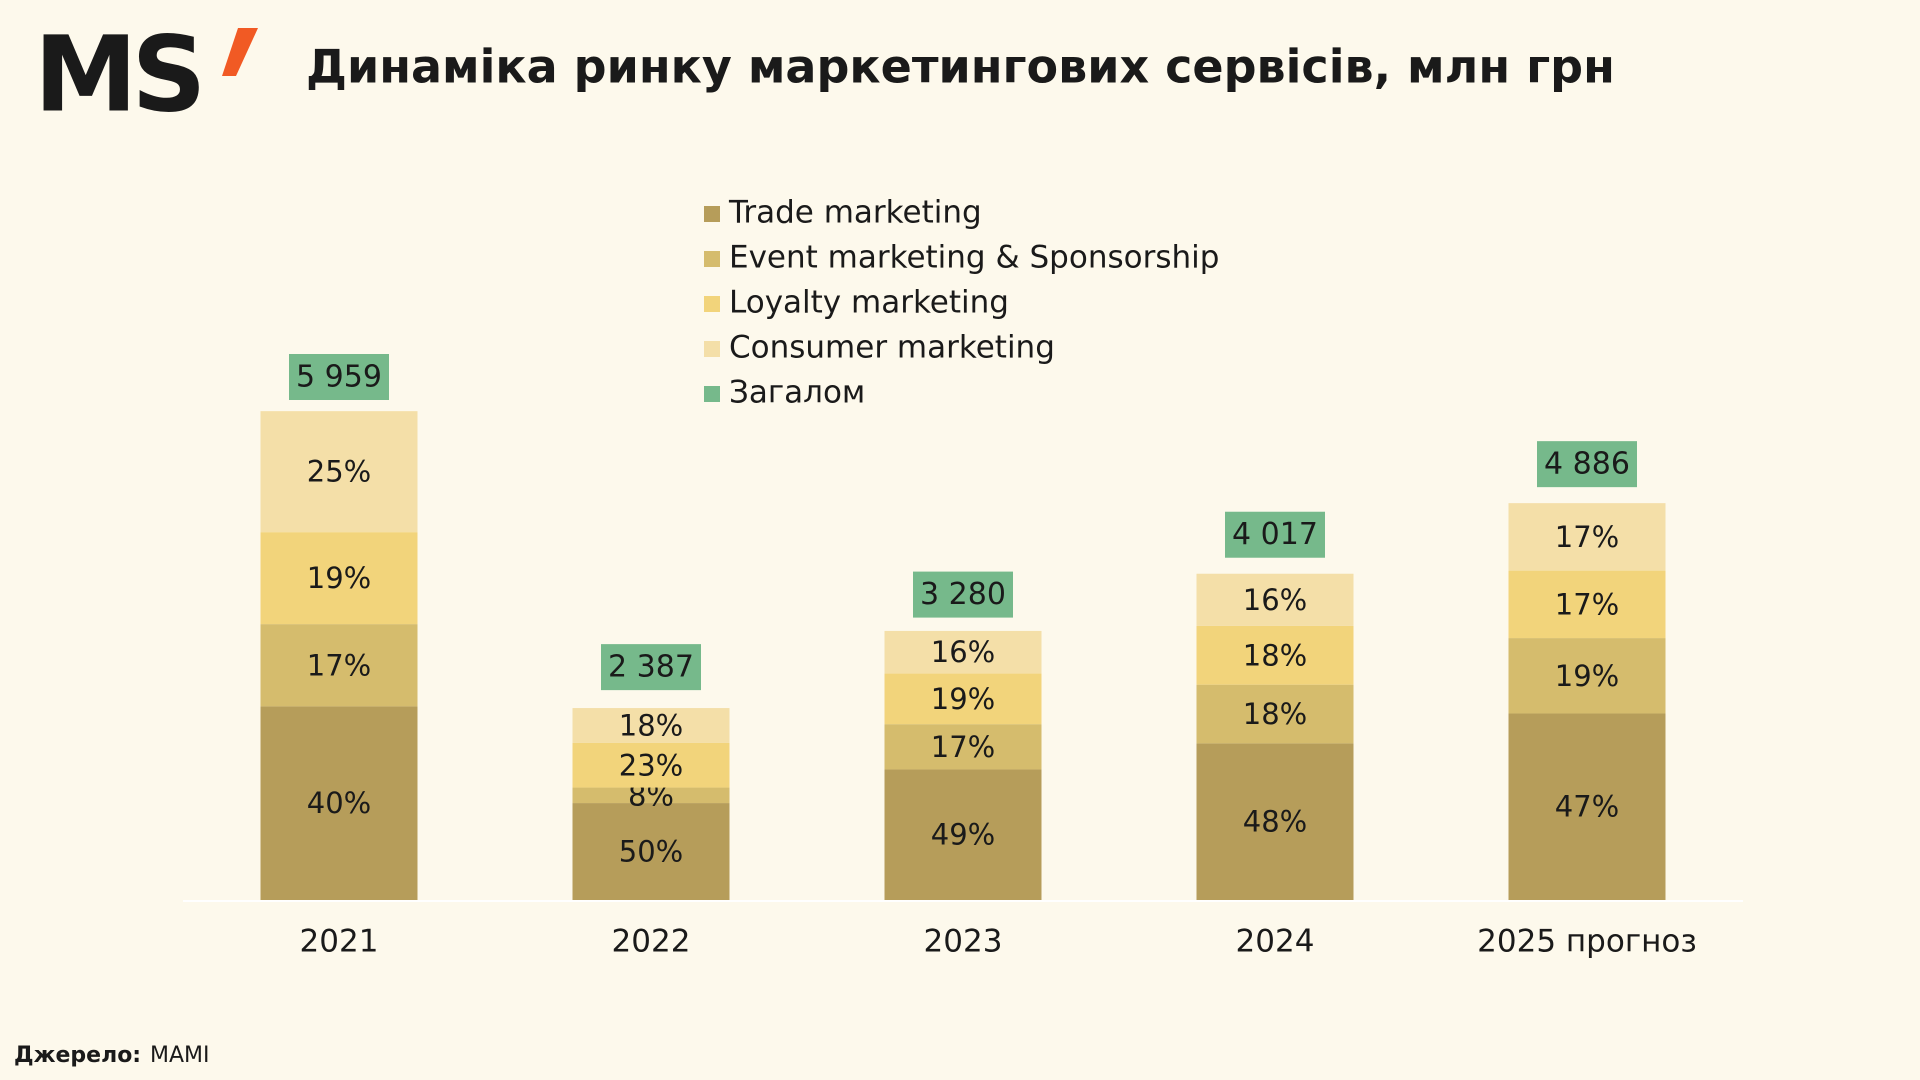  I want to click on segment-label: 23%, so click(651, 765).